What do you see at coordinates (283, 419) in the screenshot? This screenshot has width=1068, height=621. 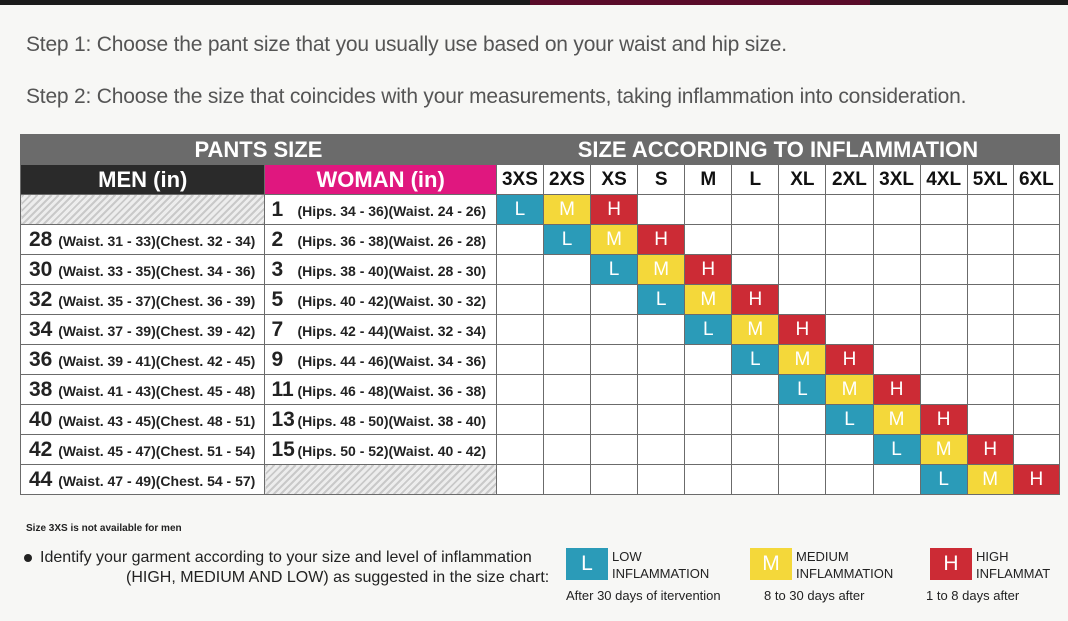 I see `woman-size-number: 13` at bounding box center [283, 419].